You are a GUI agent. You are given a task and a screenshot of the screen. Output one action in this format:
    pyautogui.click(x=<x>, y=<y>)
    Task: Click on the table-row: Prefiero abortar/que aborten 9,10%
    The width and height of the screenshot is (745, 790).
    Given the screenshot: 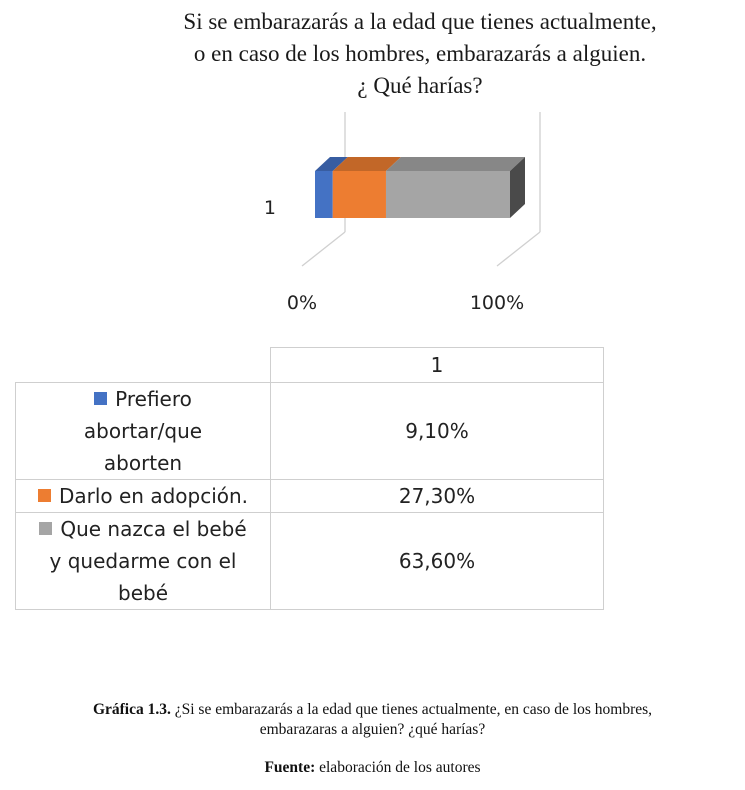 What is the action you would take?
    pyautogui.click(x=309, y=431)
    